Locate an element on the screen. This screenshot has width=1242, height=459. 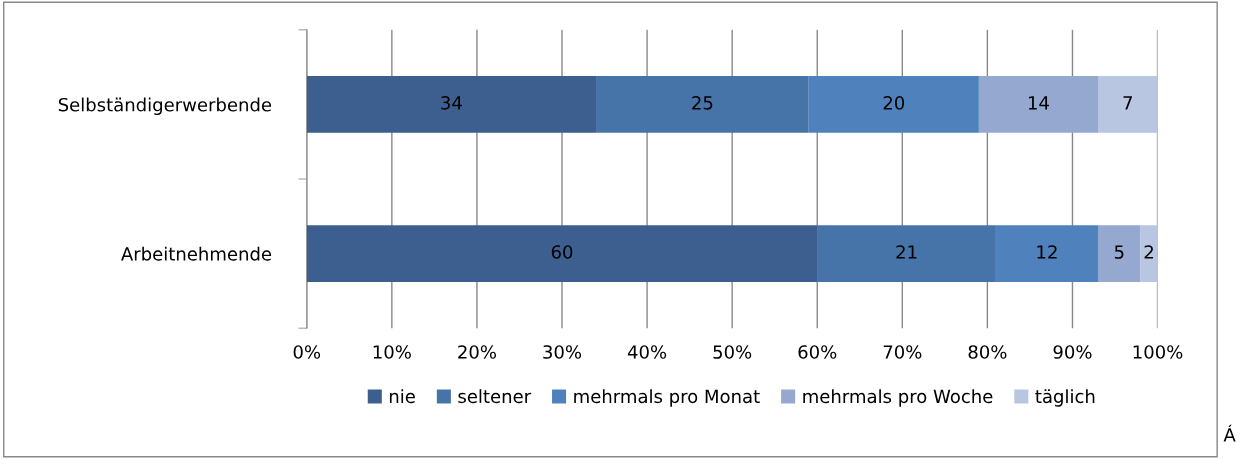
y-tick-label: Selbständigerwerbende is located at coordinates (165, 106).